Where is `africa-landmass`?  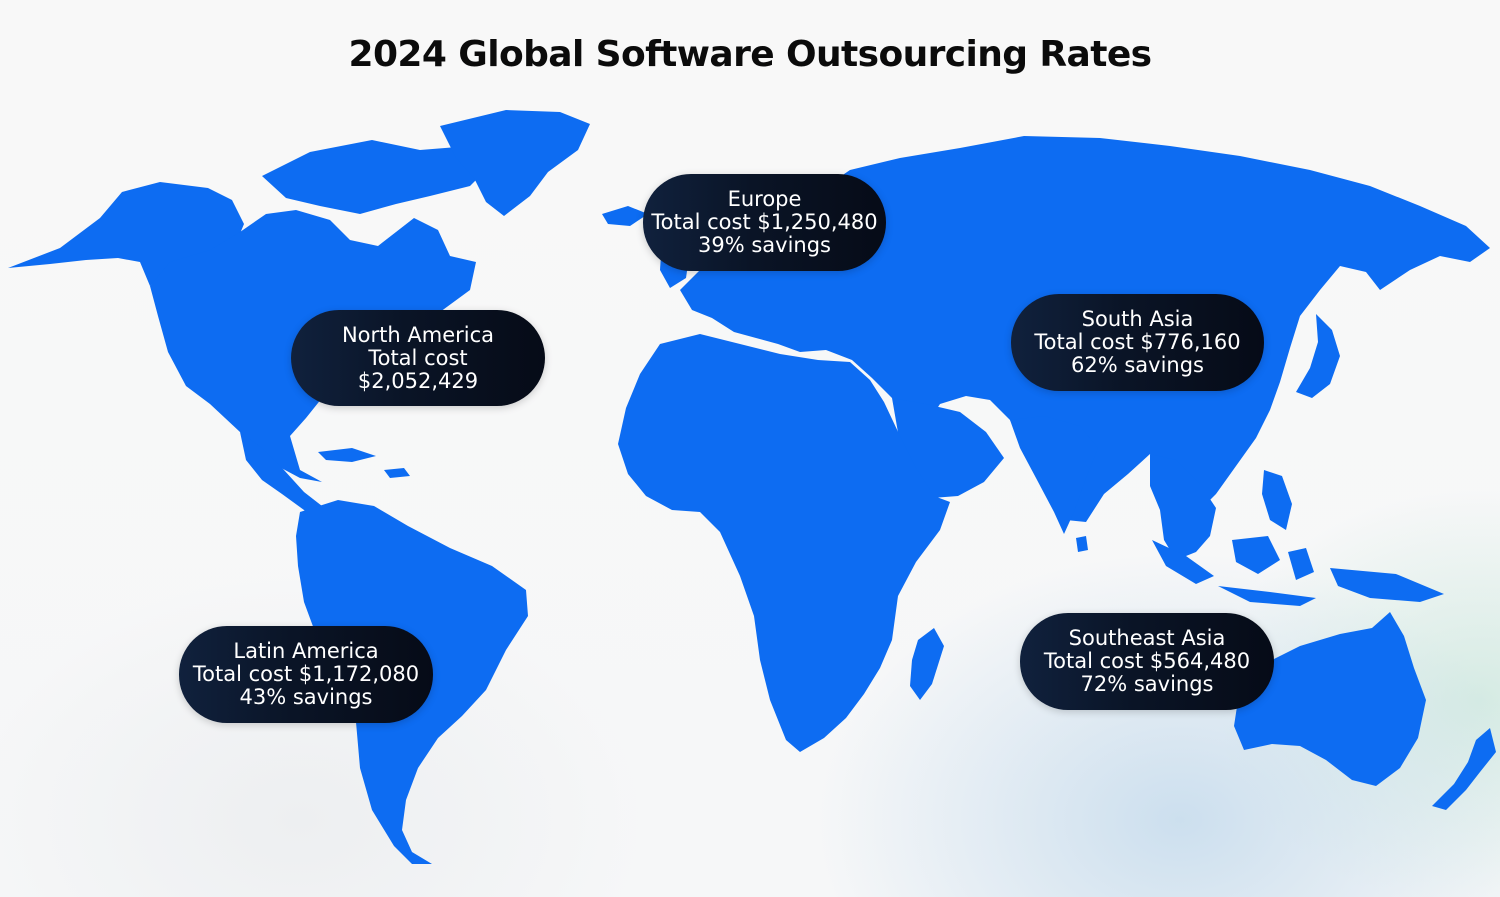
africa-landmass is located at coordinates (784, 543).